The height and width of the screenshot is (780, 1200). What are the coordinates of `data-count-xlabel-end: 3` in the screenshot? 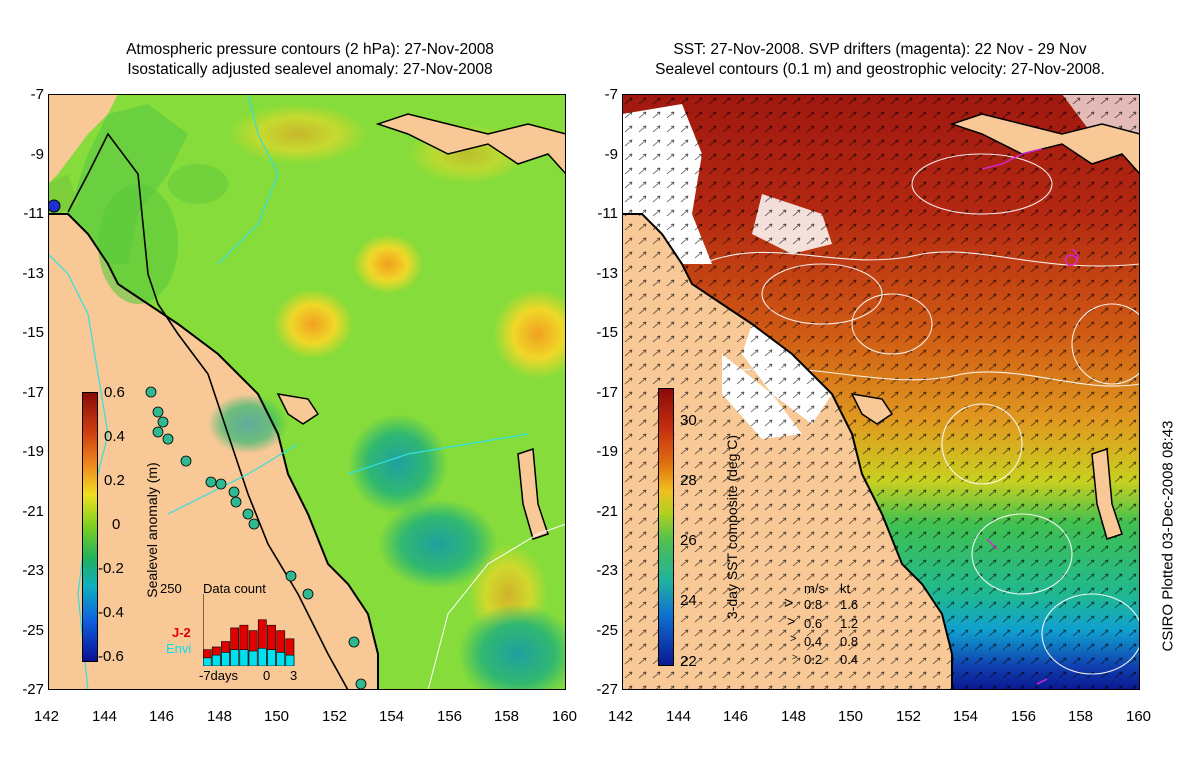 It's located at (294, 675).